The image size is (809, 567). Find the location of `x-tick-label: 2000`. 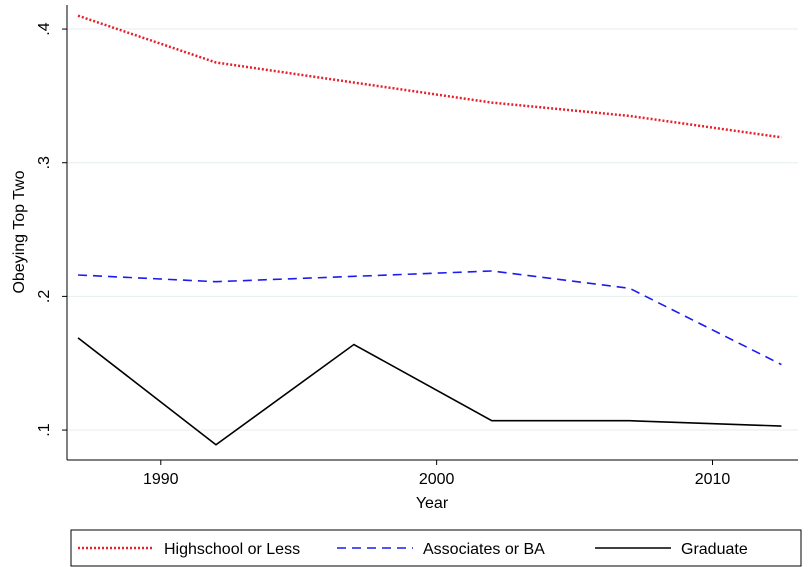

x-tick-label: 2000 is located at coordinates (437, 479).